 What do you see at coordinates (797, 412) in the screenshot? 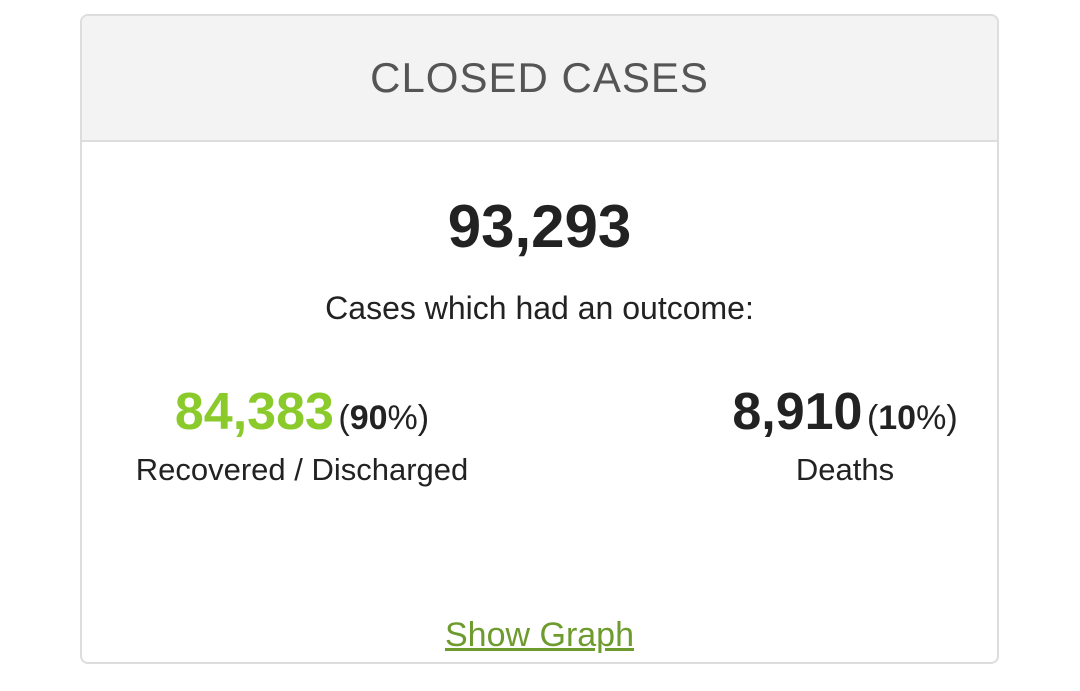
I see `stat-value: 8,910` at bounding box center [797, 412].